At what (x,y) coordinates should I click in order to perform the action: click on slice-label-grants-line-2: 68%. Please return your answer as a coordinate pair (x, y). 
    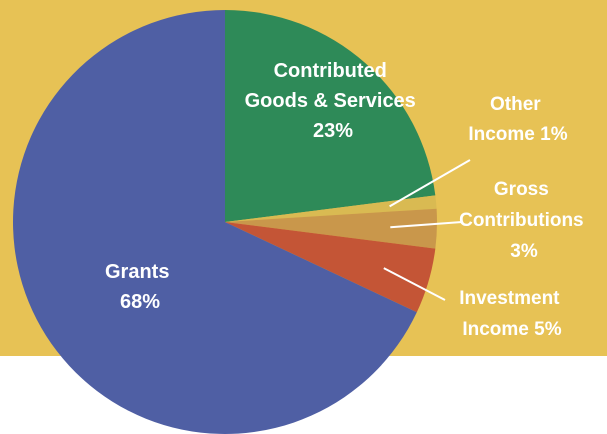
    Looking at the image, I should click on (140, 302).